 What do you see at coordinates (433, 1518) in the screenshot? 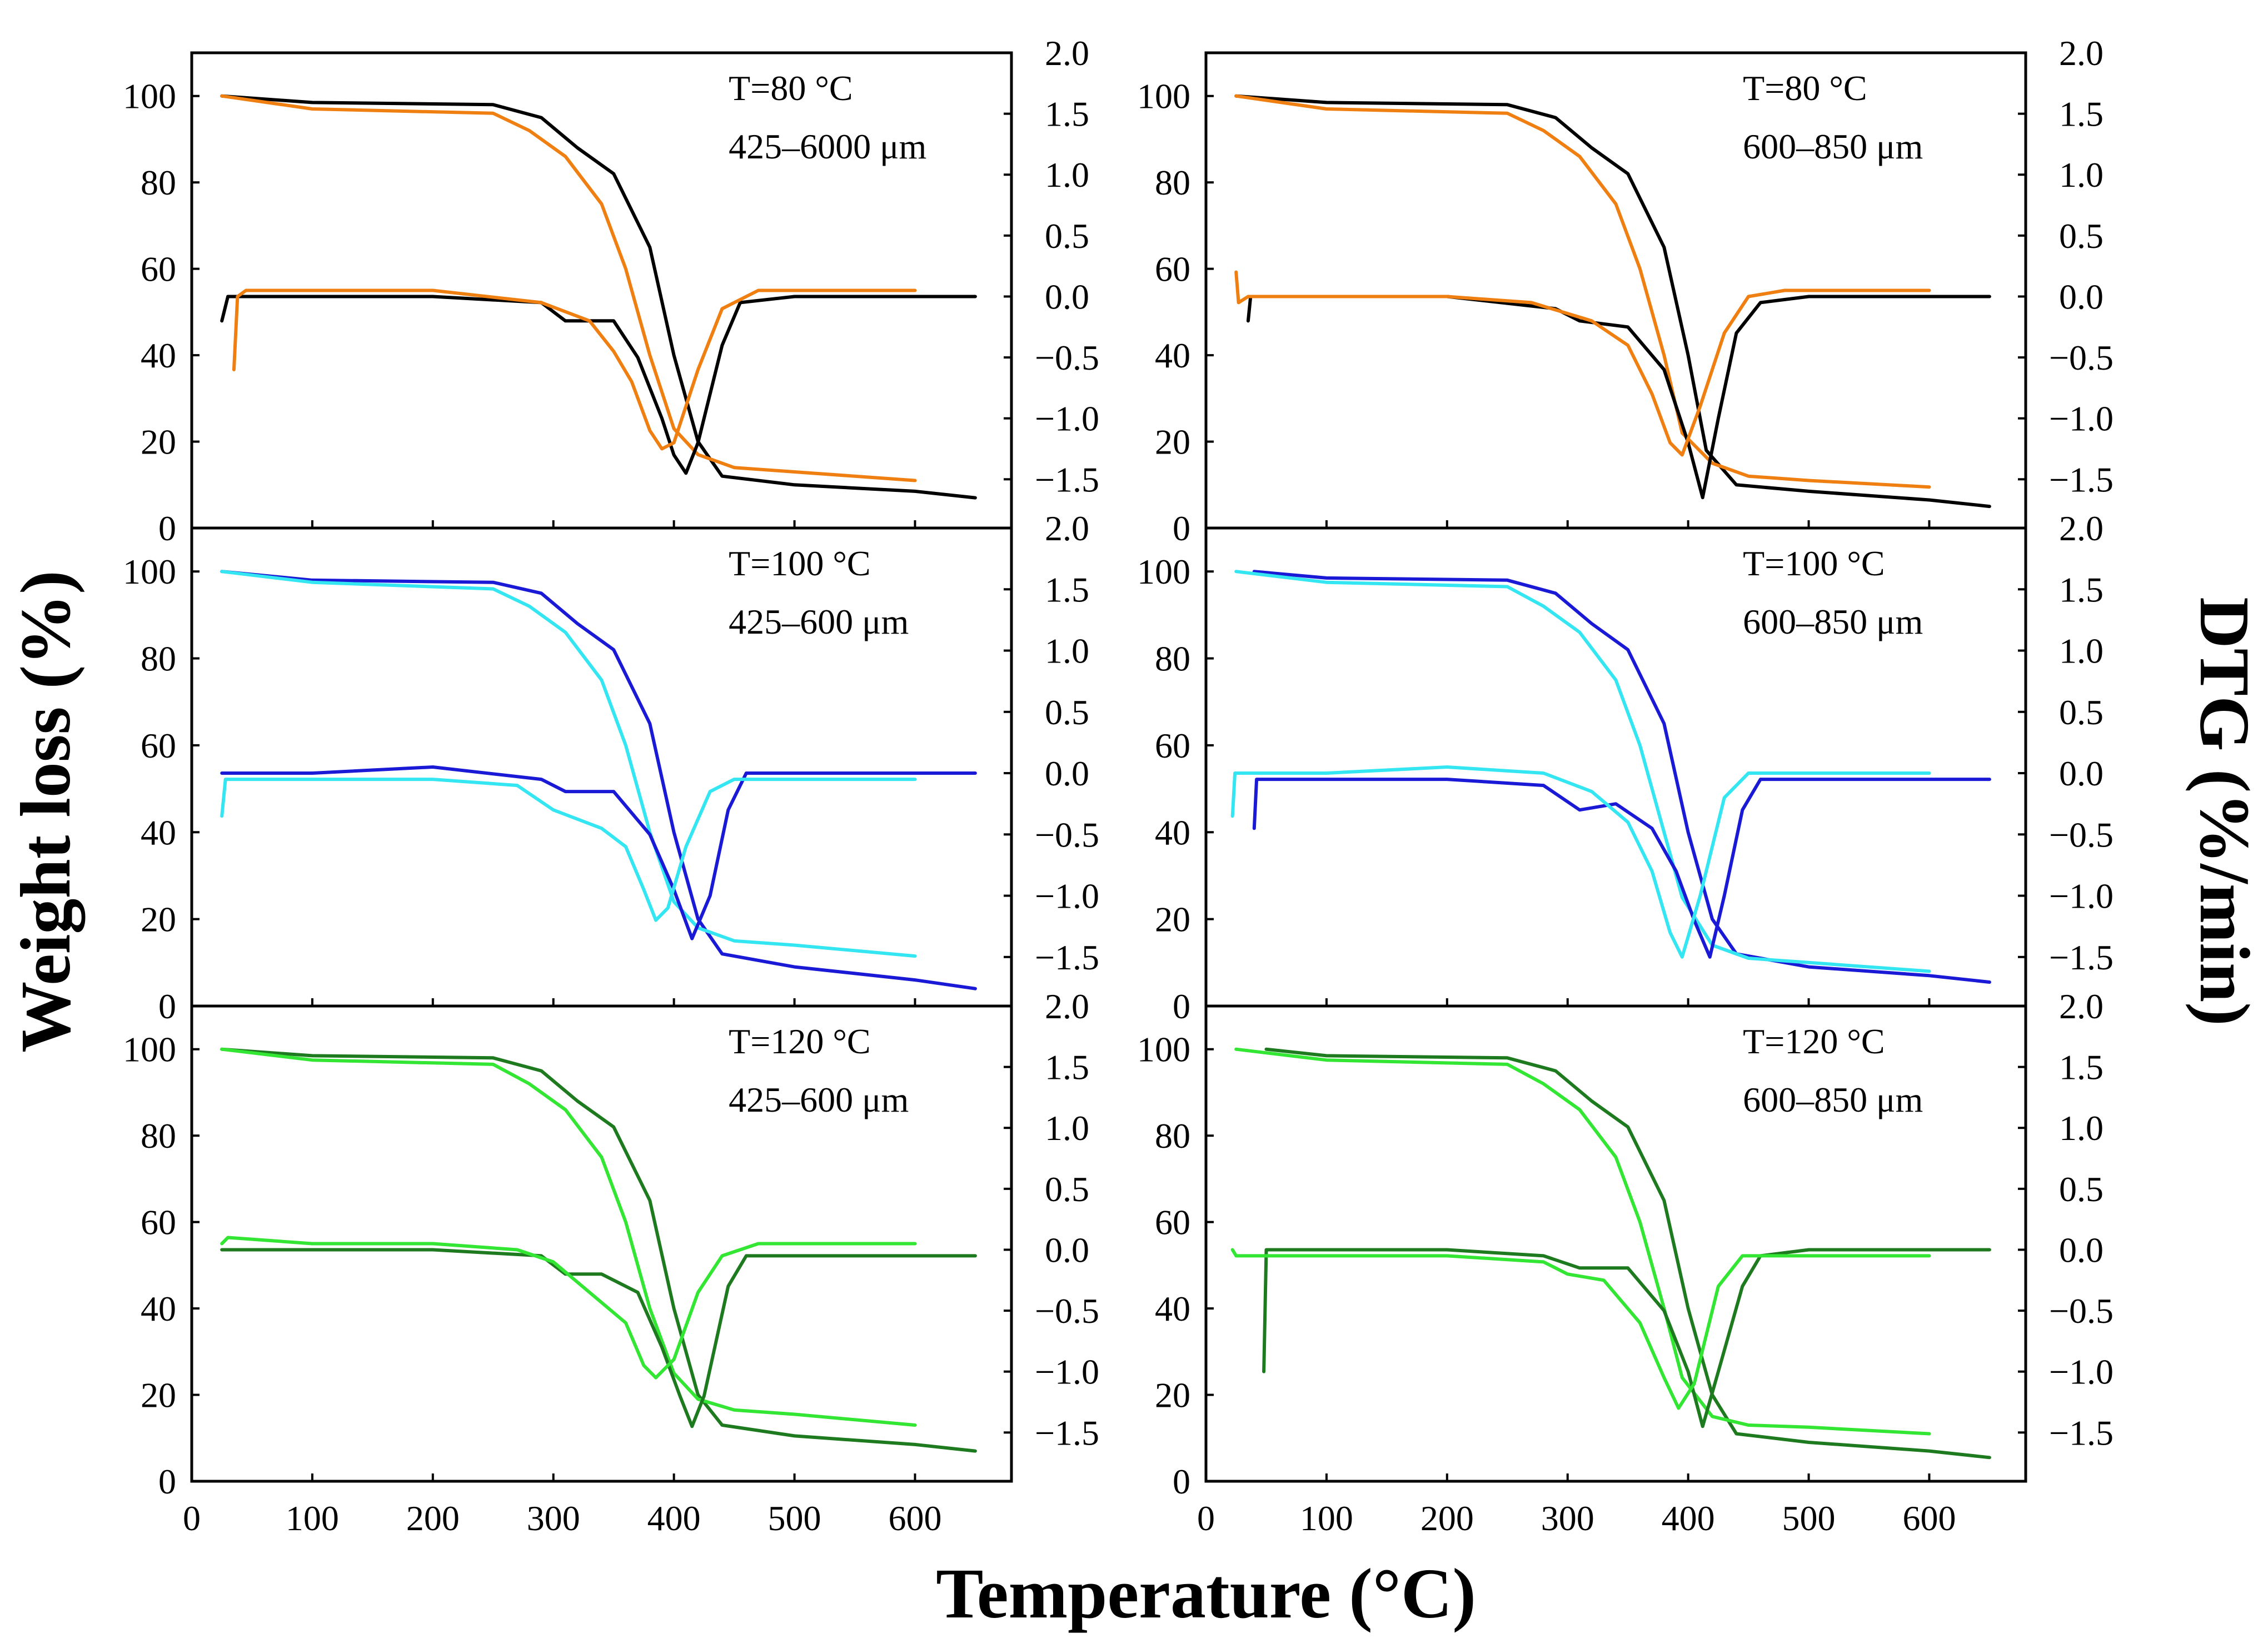
I see `x-tick-label: 200` at bounding box center [433, 1518].